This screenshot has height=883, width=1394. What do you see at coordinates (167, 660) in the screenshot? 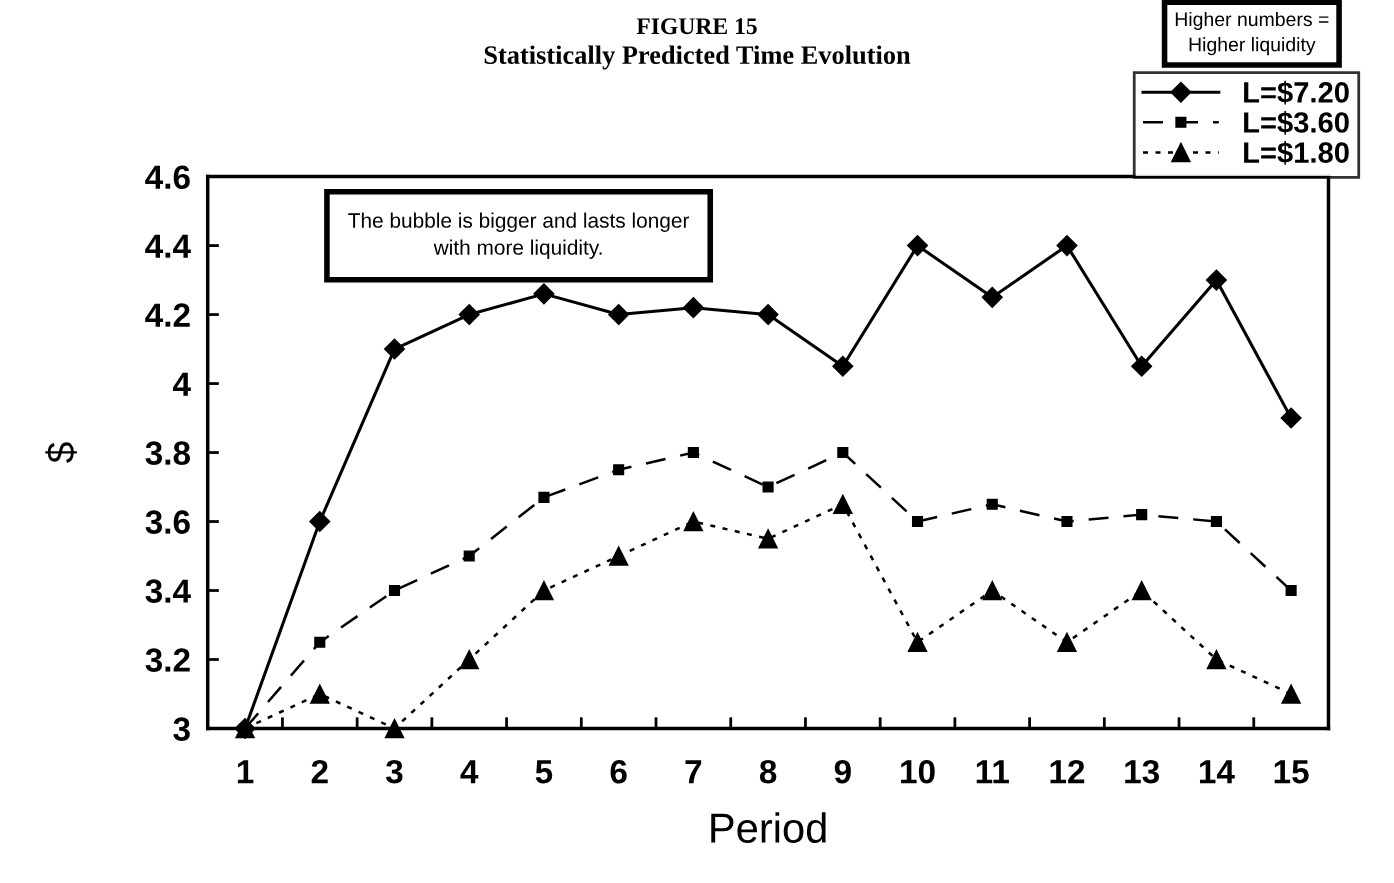
I see `y-tick-label: 3.2` at bounding box center [167, 660].